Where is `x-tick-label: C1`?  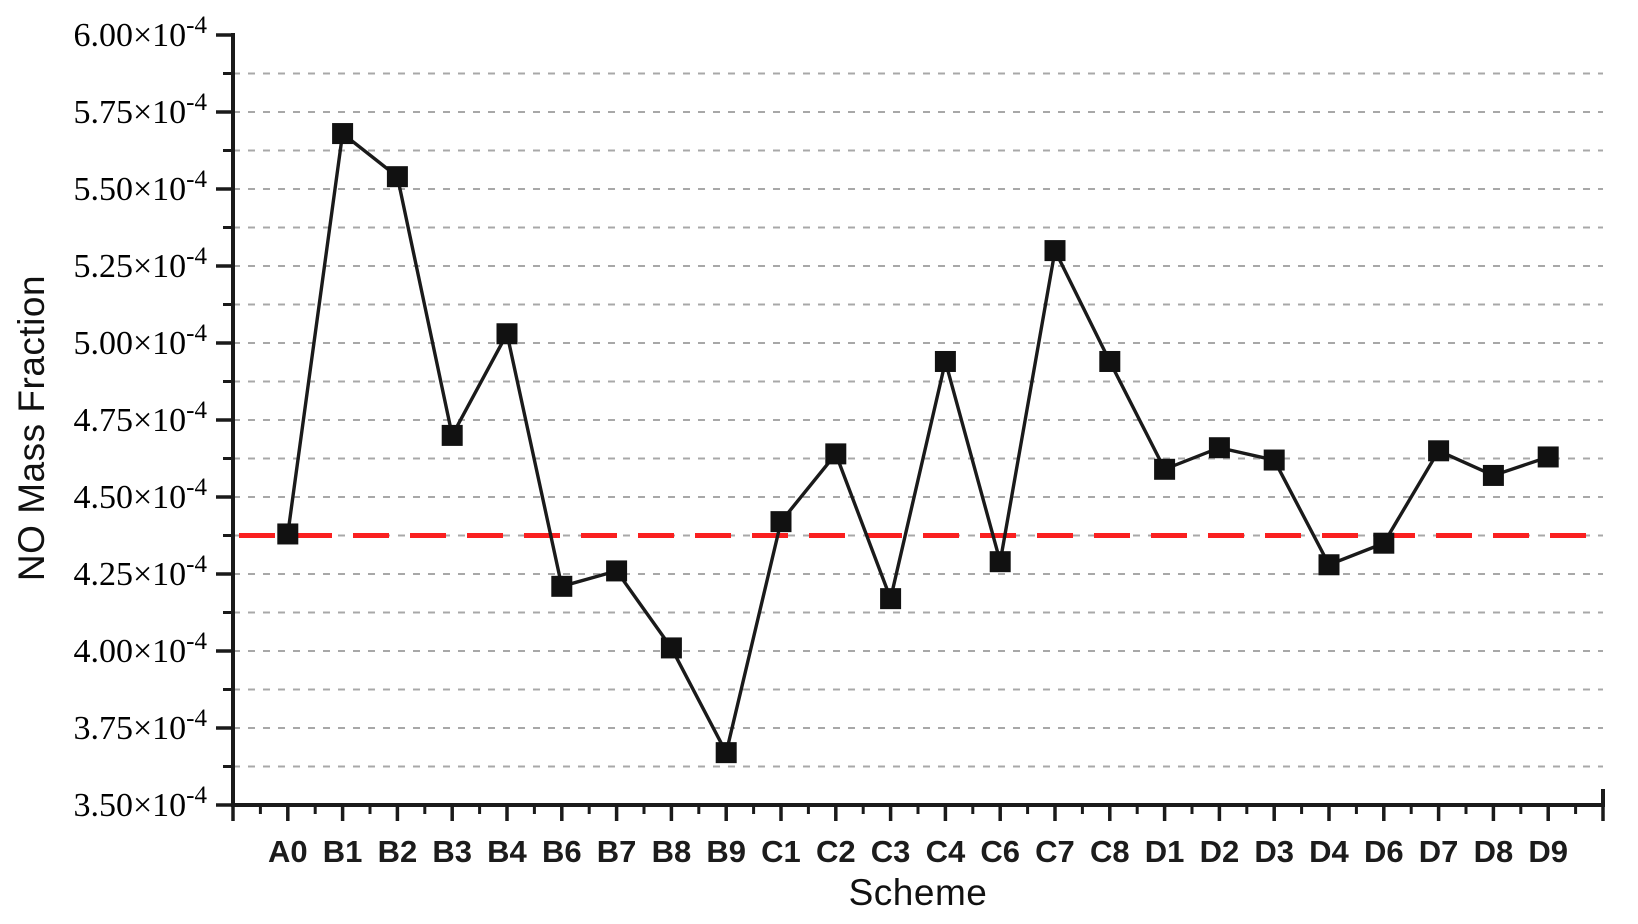 x-tick-label: C1 is located at coordinates (781, 851).